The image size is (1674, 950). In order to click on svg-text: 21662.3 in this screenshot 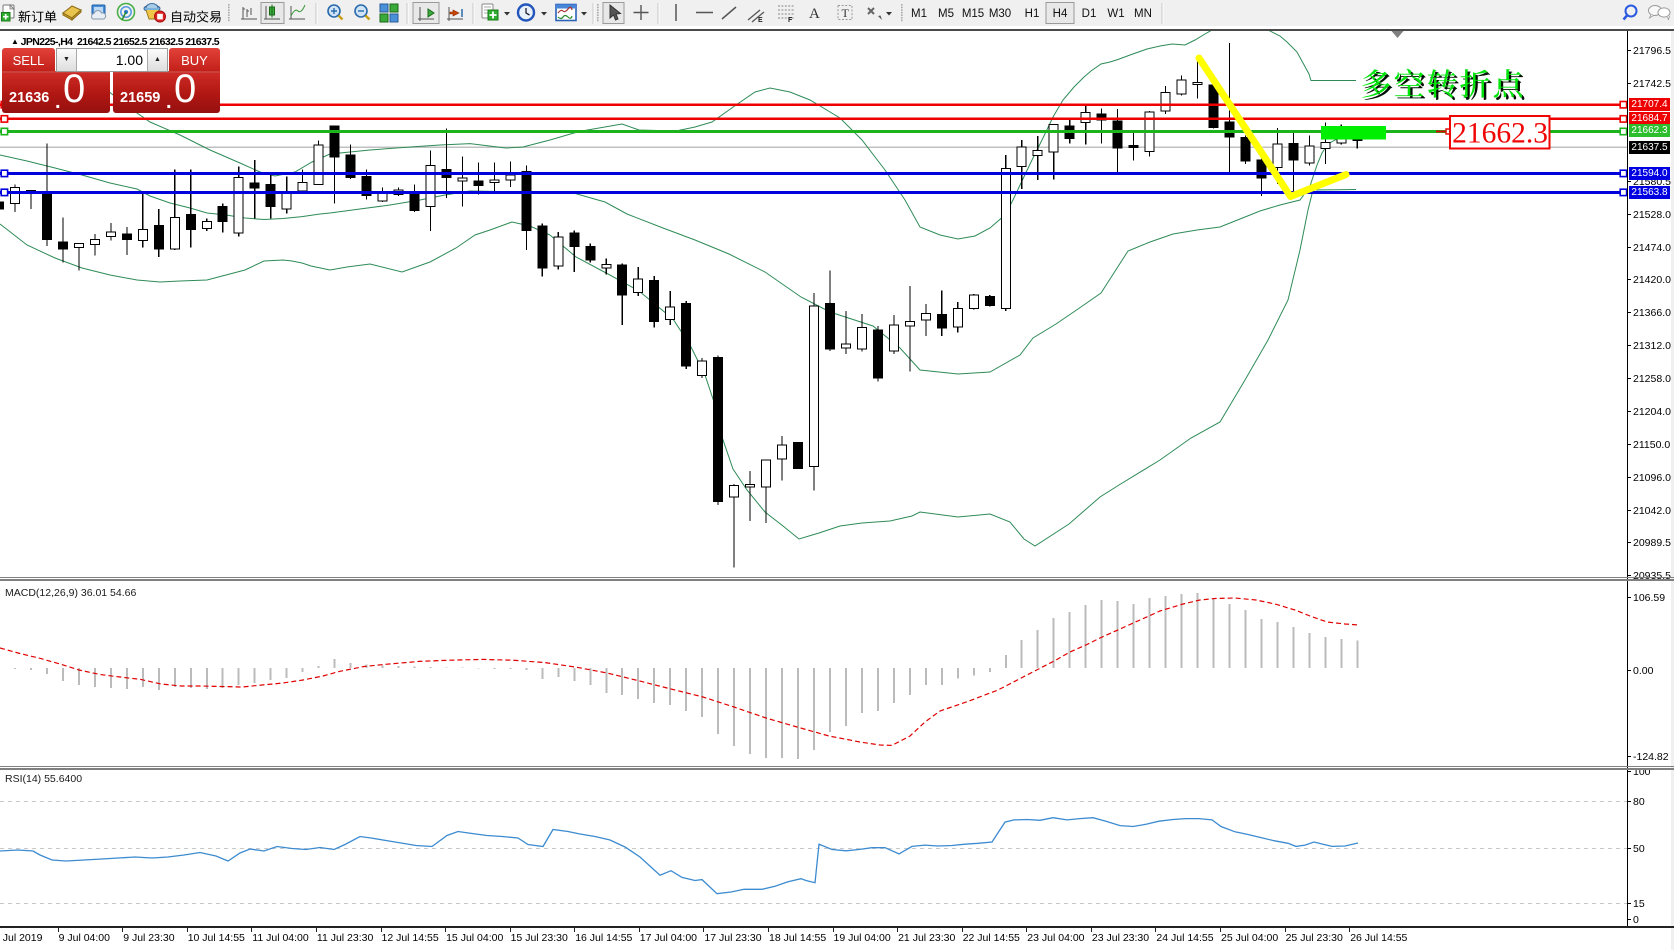, I will do `click(1500, 134)`.